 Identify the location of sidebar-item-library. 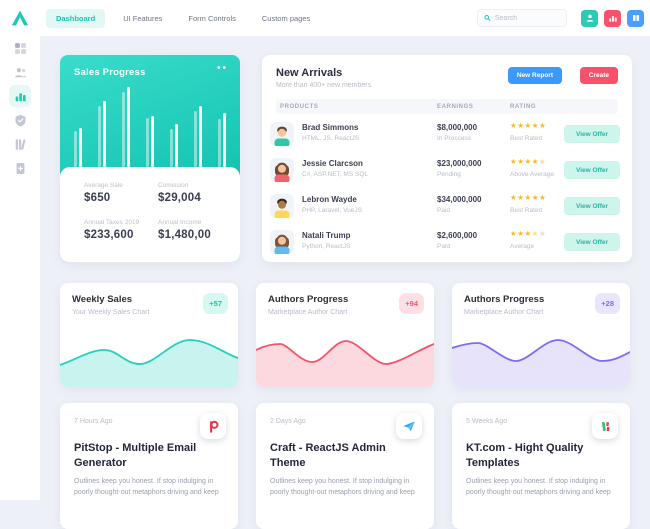
(20, 144).